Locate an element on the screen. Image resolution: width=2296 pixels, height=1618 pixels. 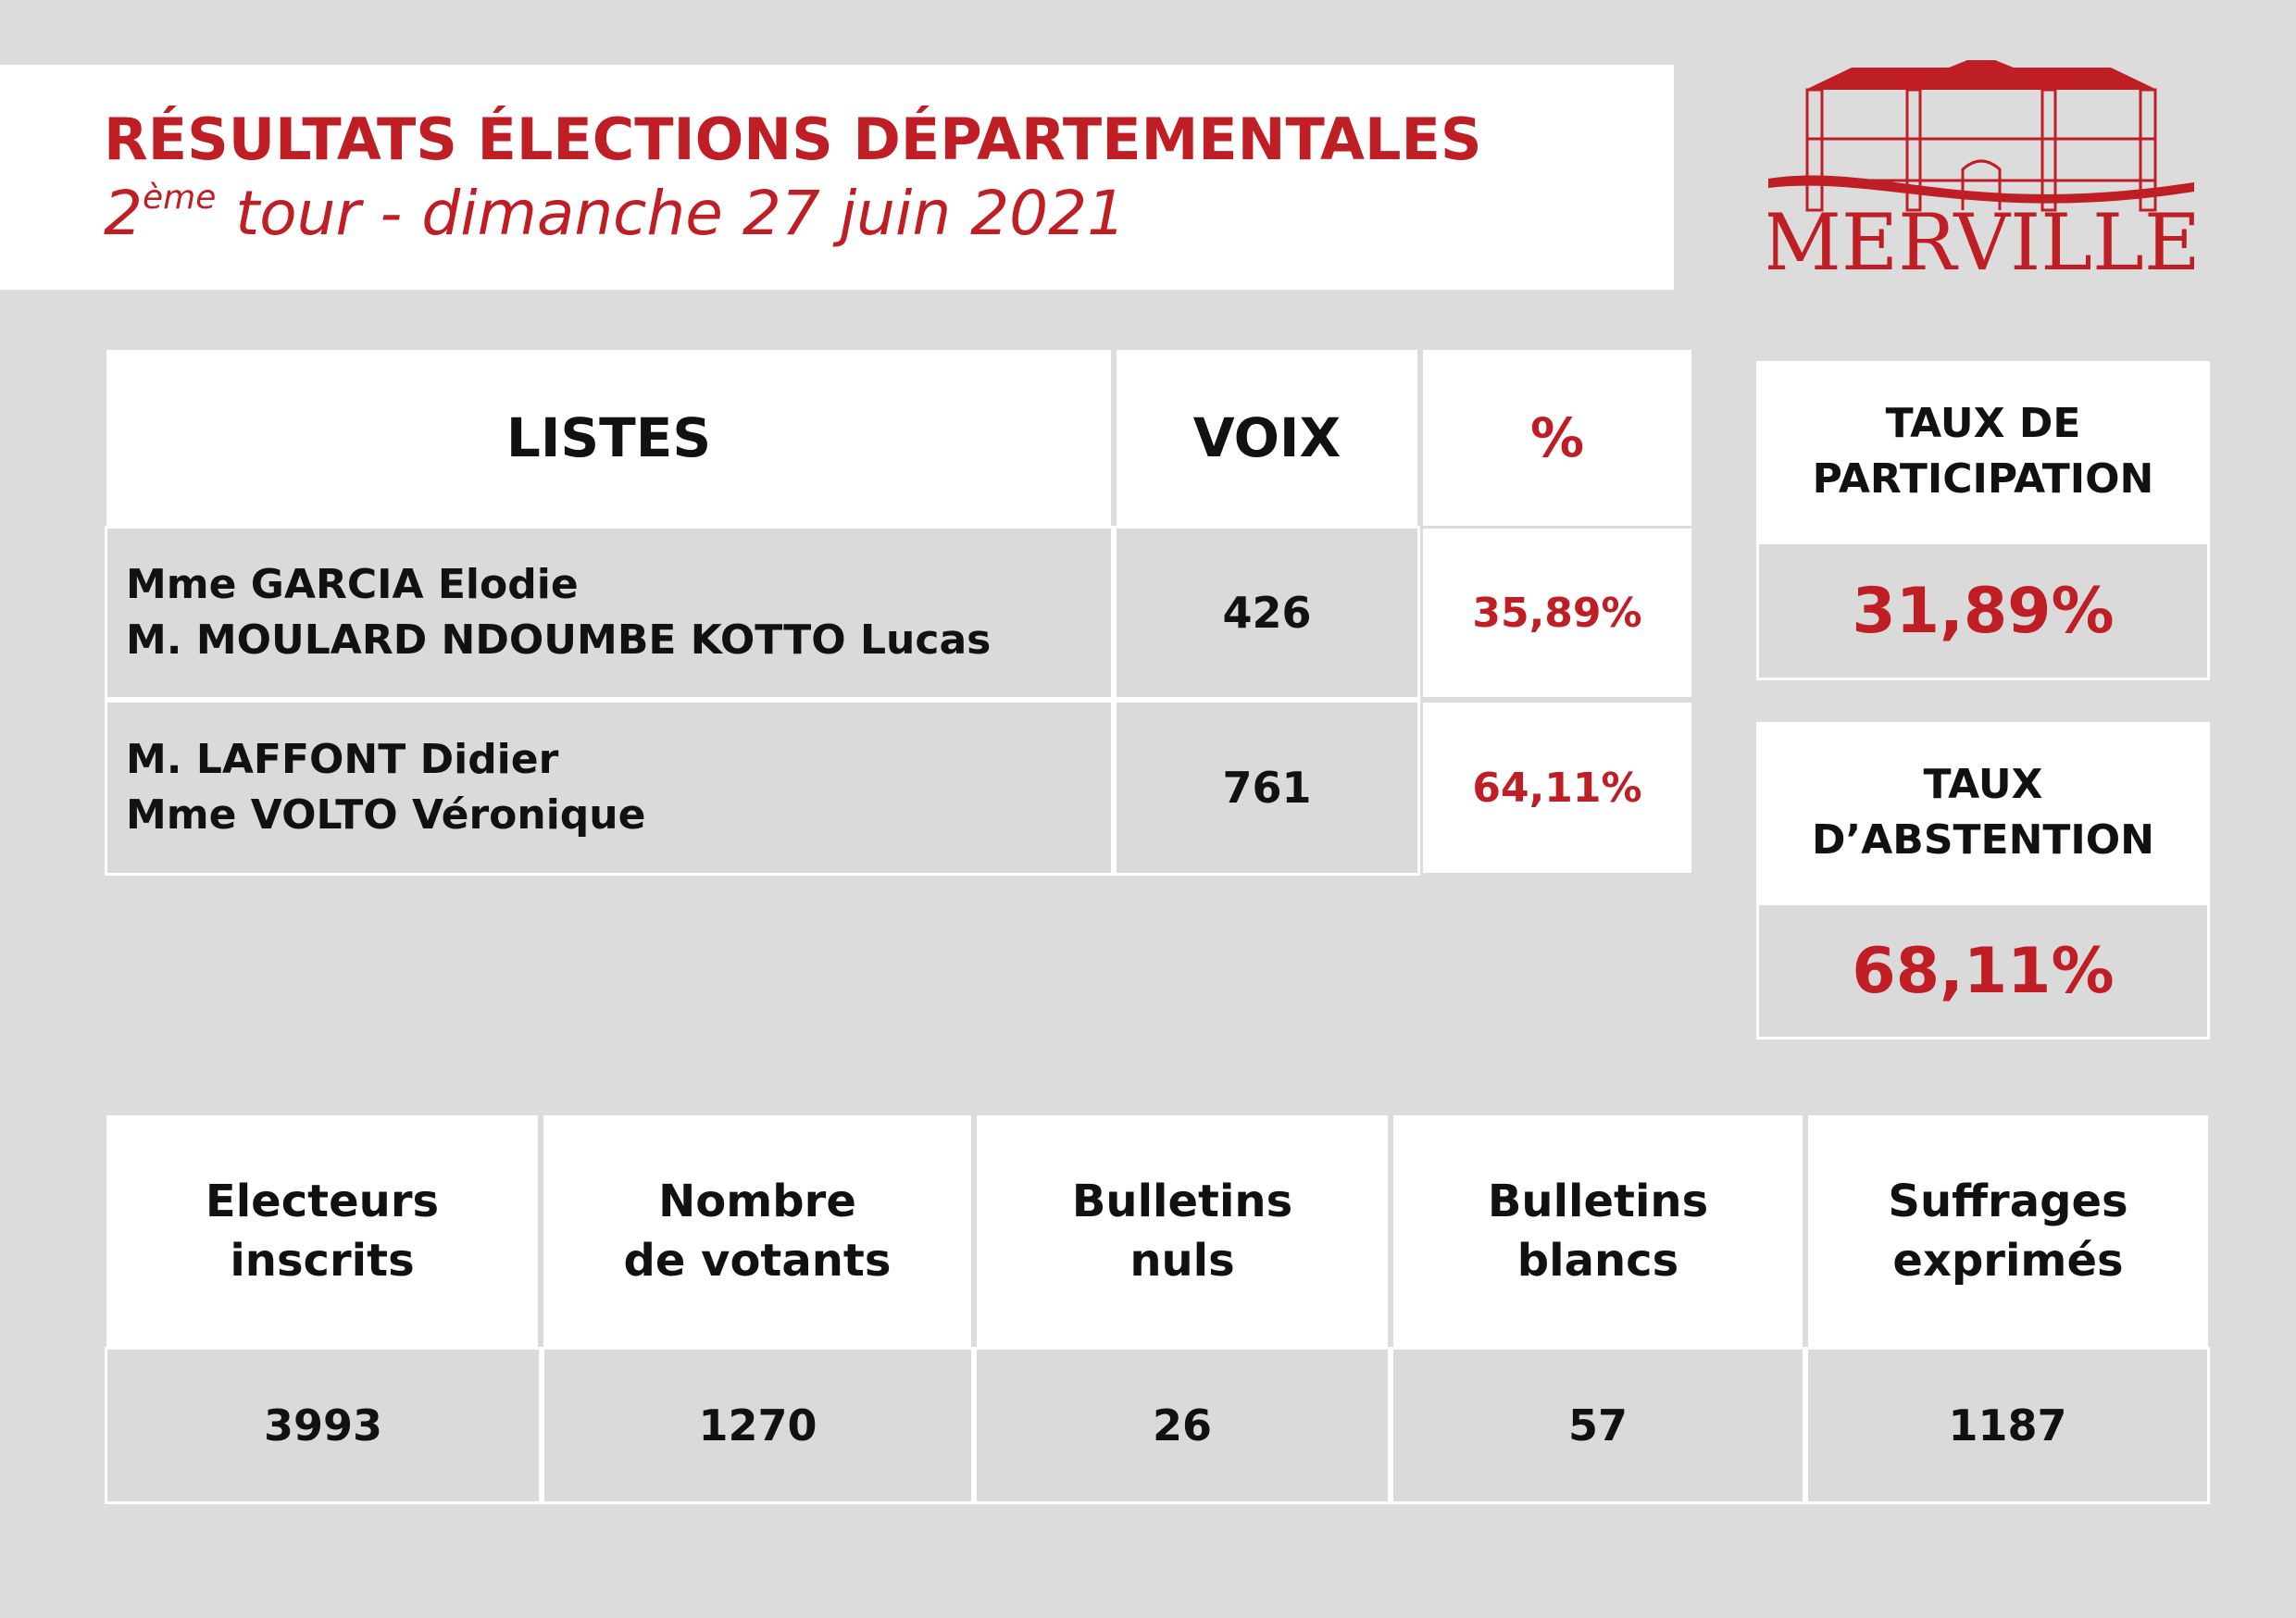
town-hall-icon: MERVILLE is located at coordinates (1981, 171).